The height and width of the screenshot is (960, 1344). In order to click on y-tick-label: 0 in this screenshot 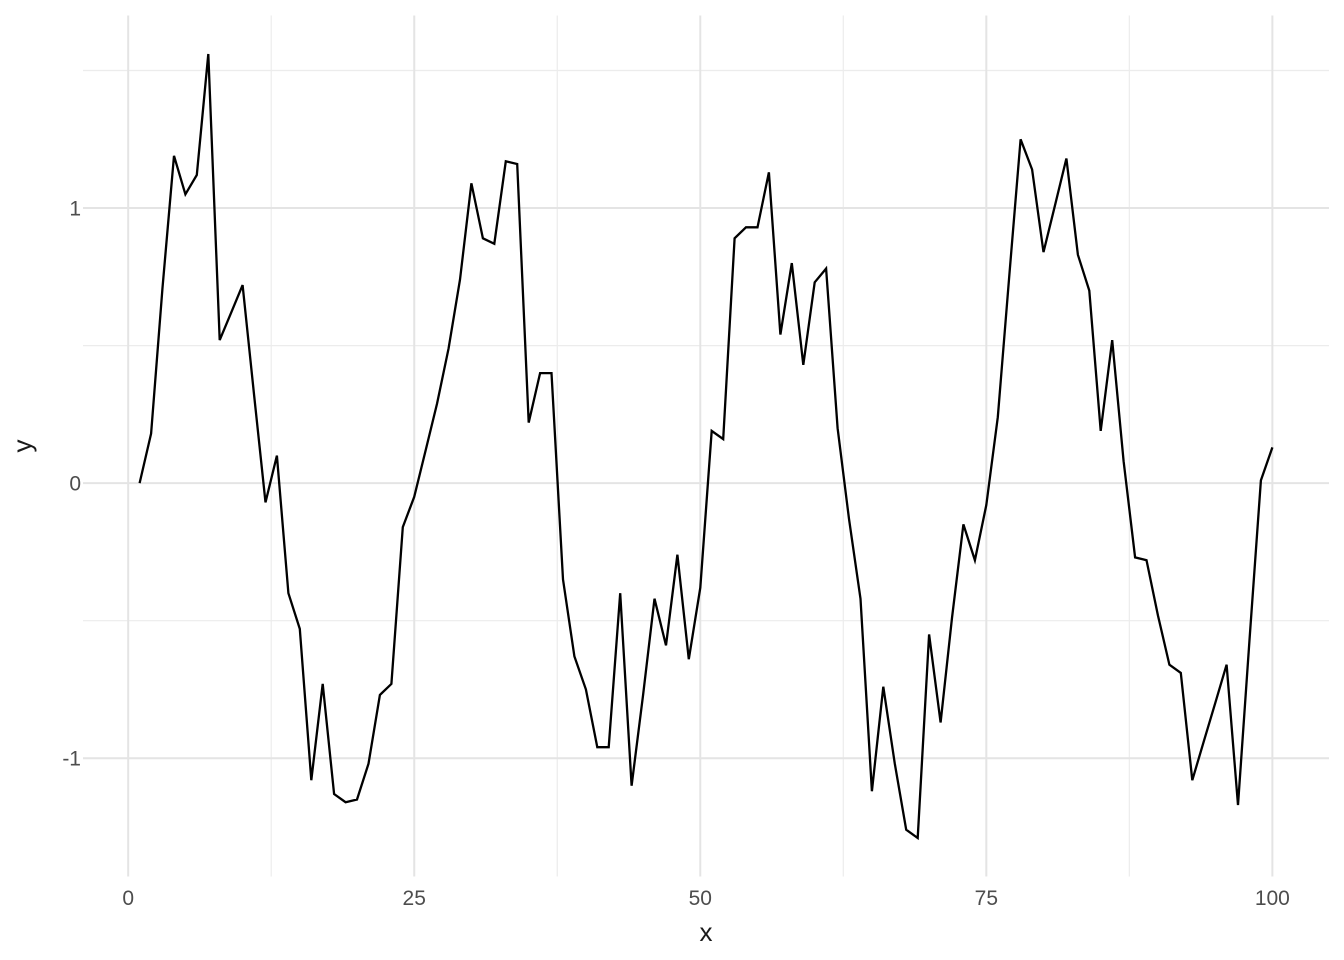, I will do `click(75, 484)`.